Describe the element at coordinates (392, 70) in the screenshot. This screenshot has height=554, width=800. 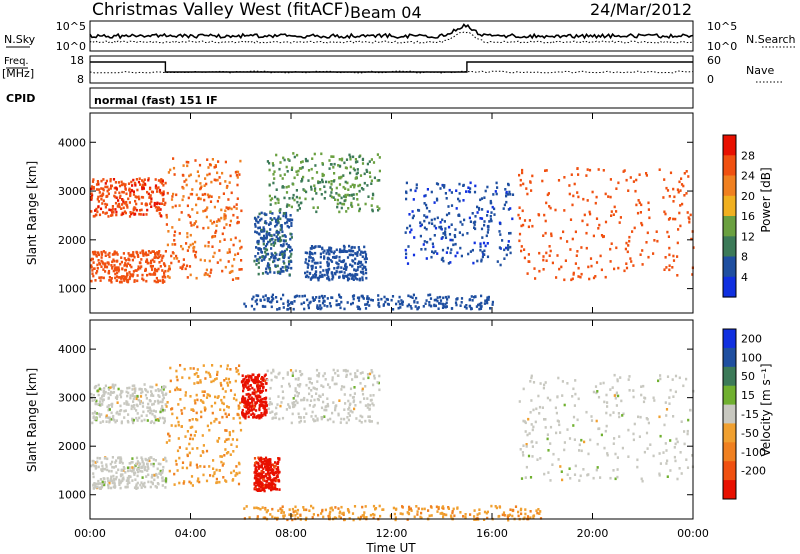
I see `frequency-panel: Freq. [MHz] 18 8 60 0 Nave` at that location.